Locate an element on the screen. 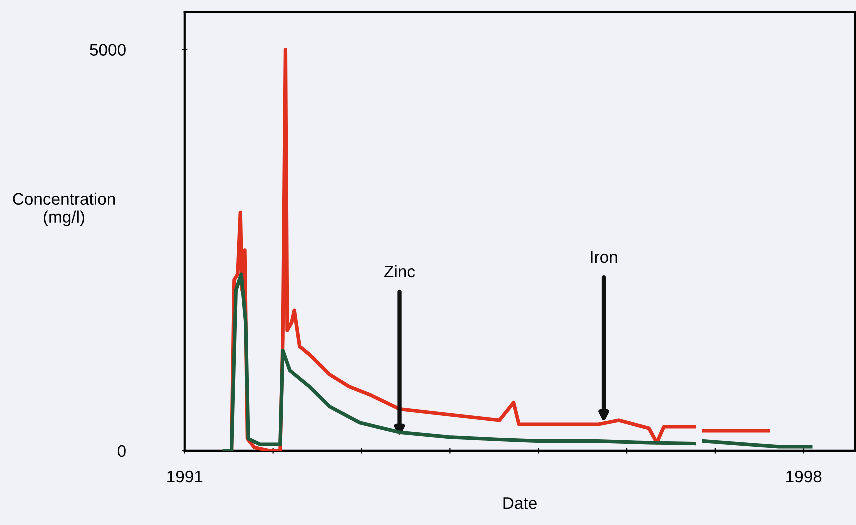 Image resolution: width=856 pixels, height=525 pixels. x-tick-label: 1991 is located at coordinates (185, 476).